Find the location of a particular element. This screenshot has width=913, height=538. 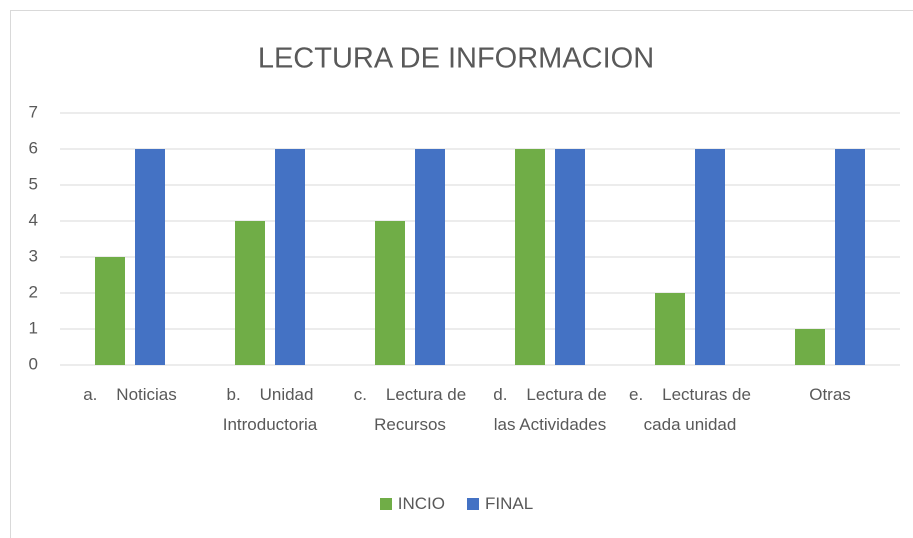

x-tick-label: b. Unidad Introductoria is located at coordinates (270, 409).